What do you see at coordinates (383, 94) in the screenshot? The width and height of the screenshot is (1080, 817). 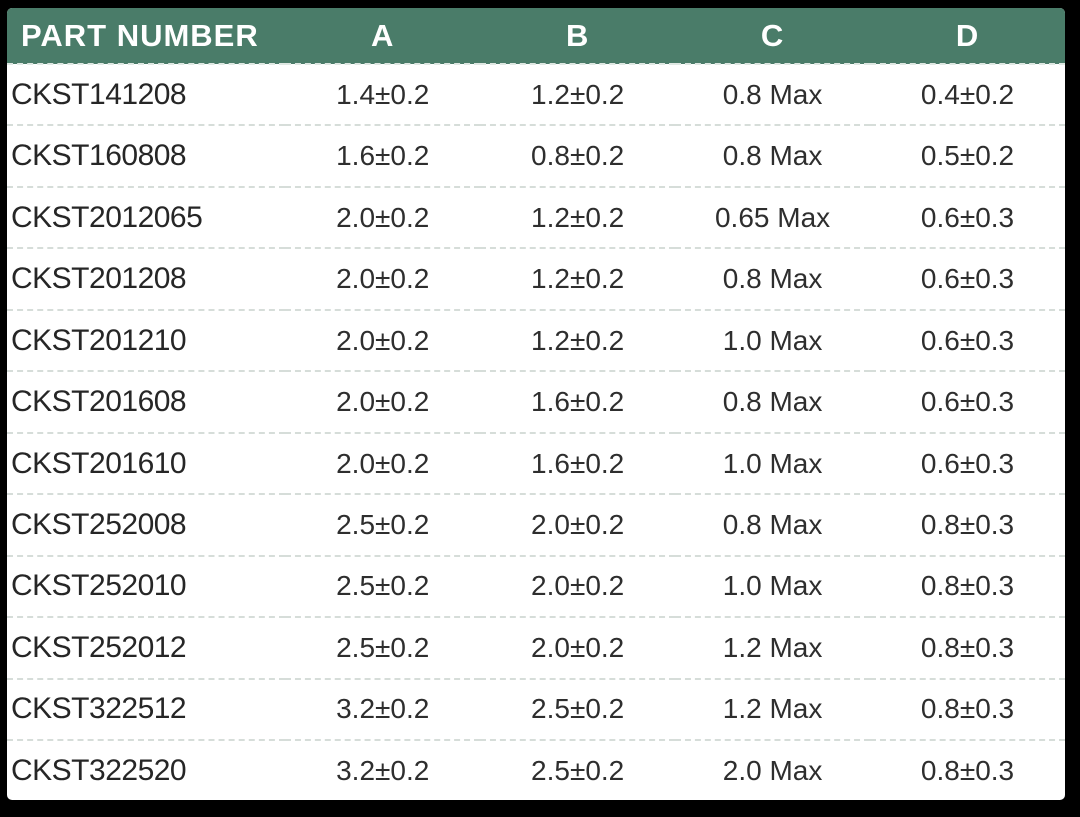 I see `dim-a-cell: 1.4±0.2` at bounding box center [383, 94].